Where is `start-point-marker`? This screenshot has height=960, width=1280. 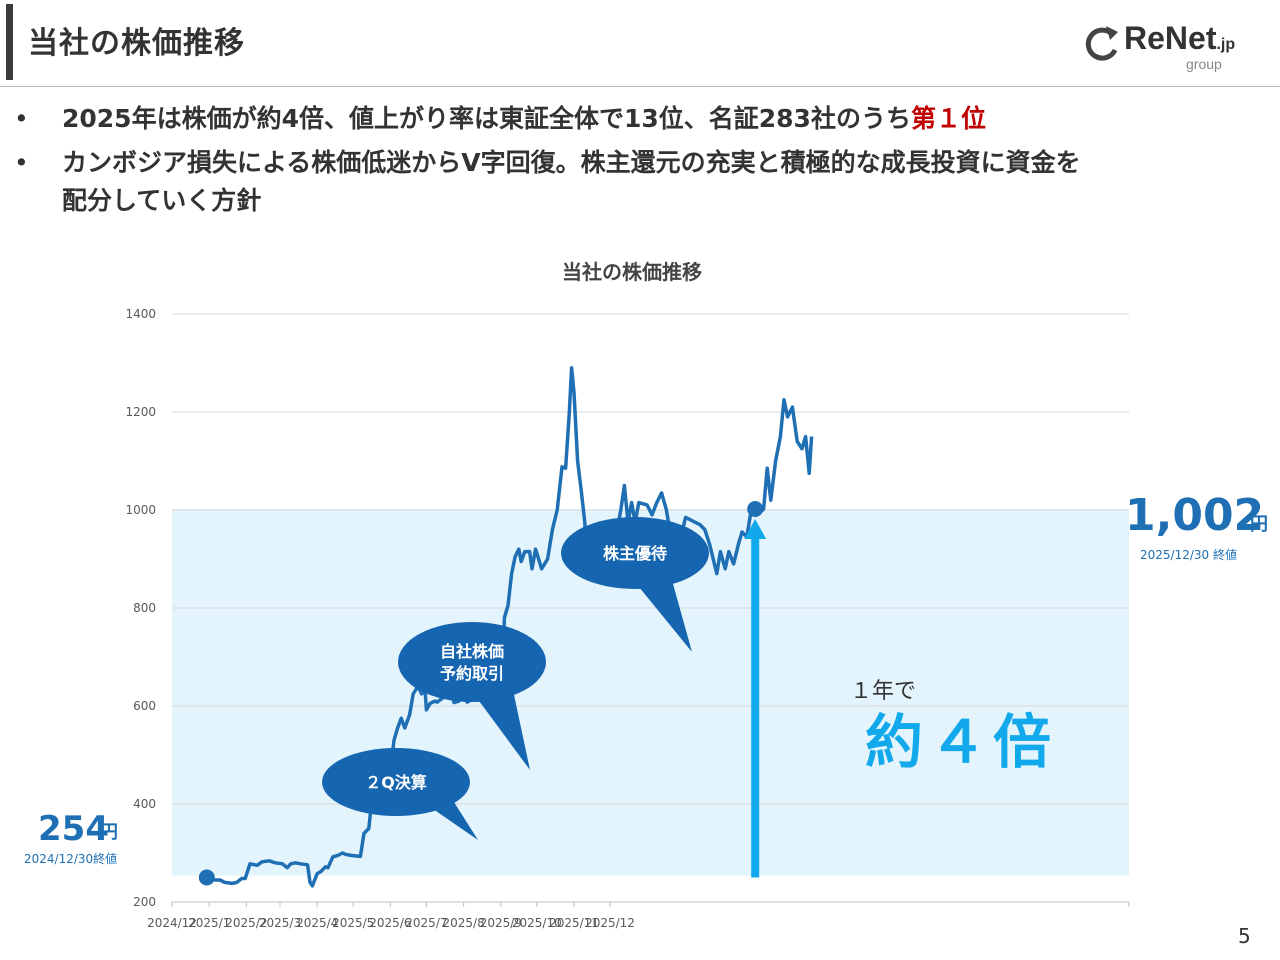
start-point-marker is located at coordinates (206, 877).